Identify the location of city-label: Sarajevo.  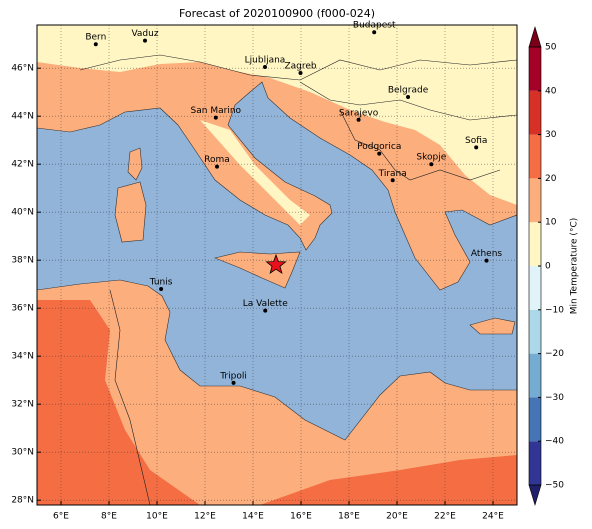
(359, 113).